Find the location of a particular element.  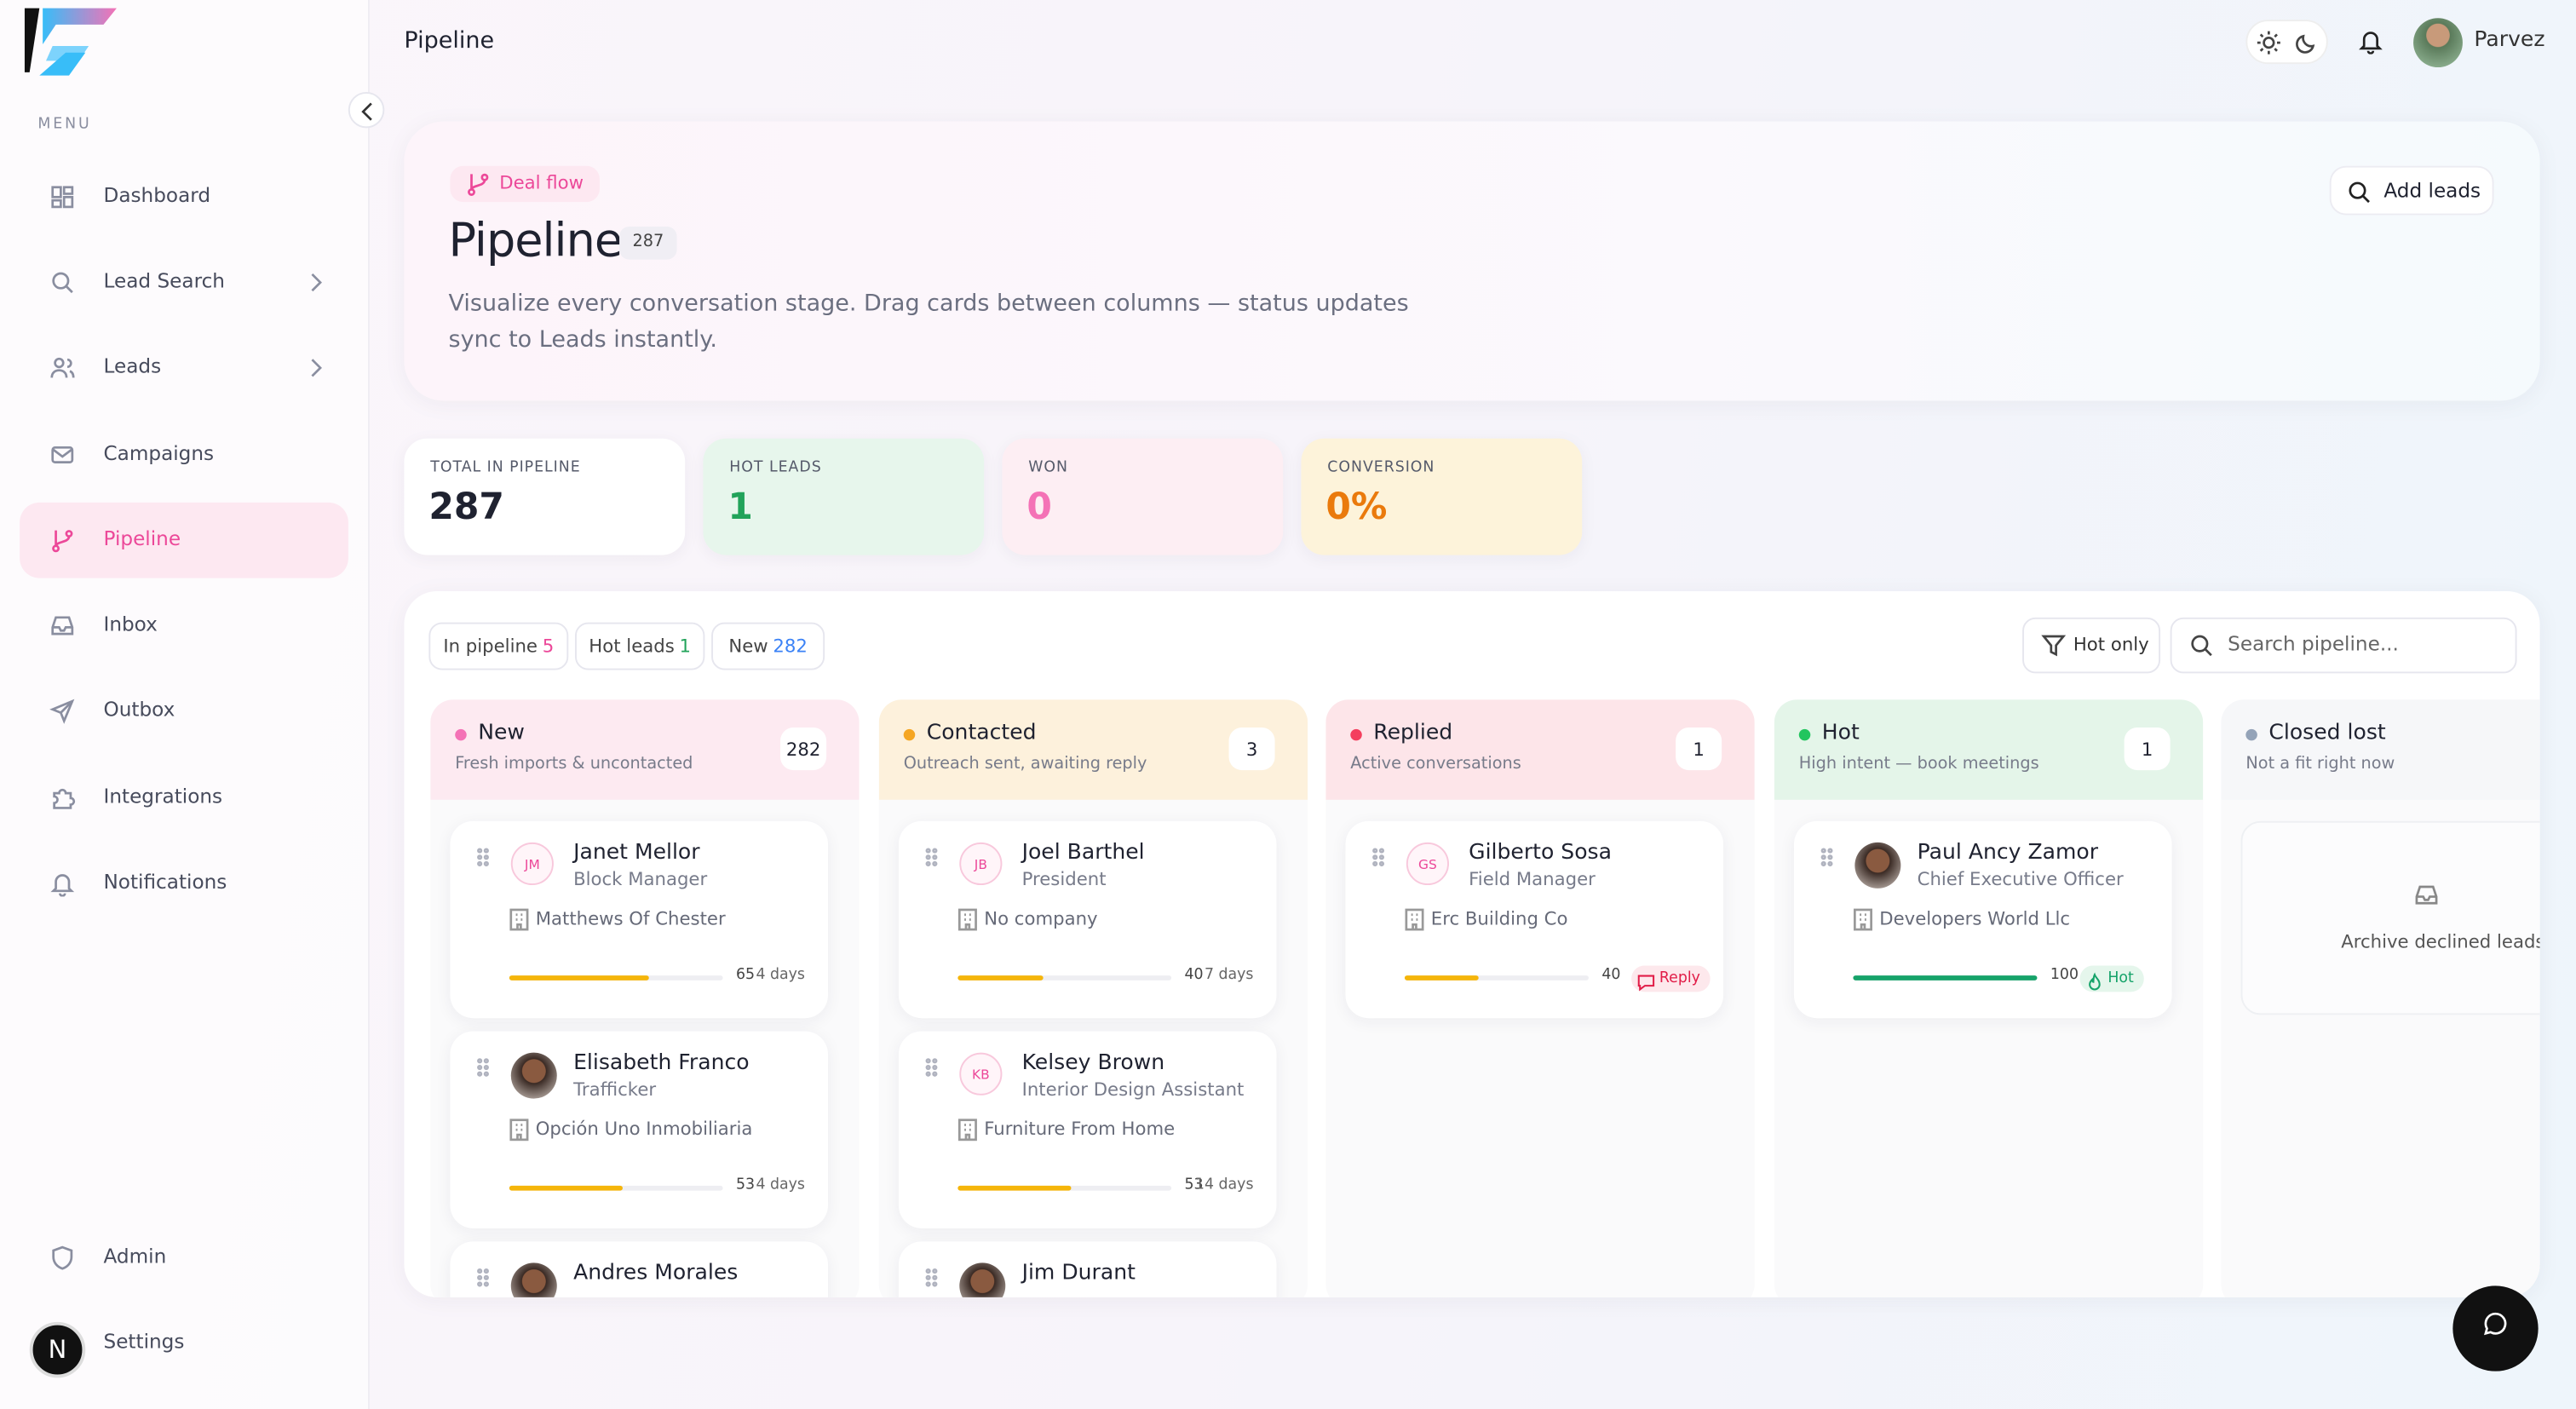

collapse-button is located at coordinates (366, 110).